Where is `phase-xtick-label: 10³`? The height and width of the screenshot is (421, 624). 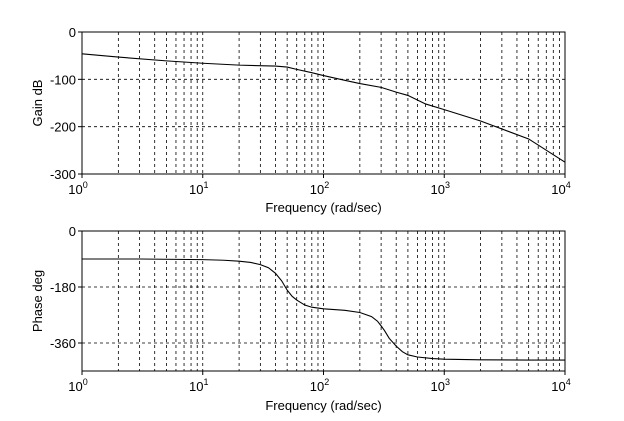 phase-xtick-label: 10³ is located at coordinates (440, 385).